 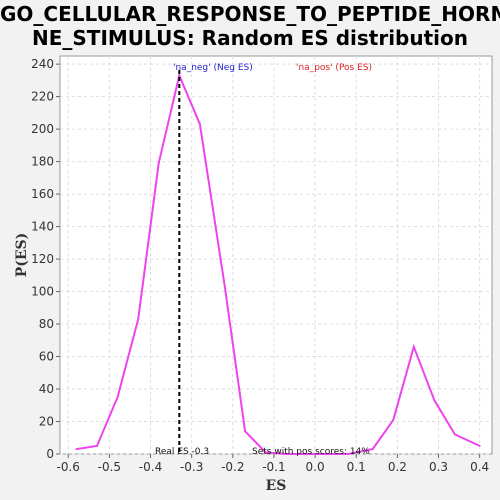 I want to click on y-tick-label: 220, so click(x=42, y=97).